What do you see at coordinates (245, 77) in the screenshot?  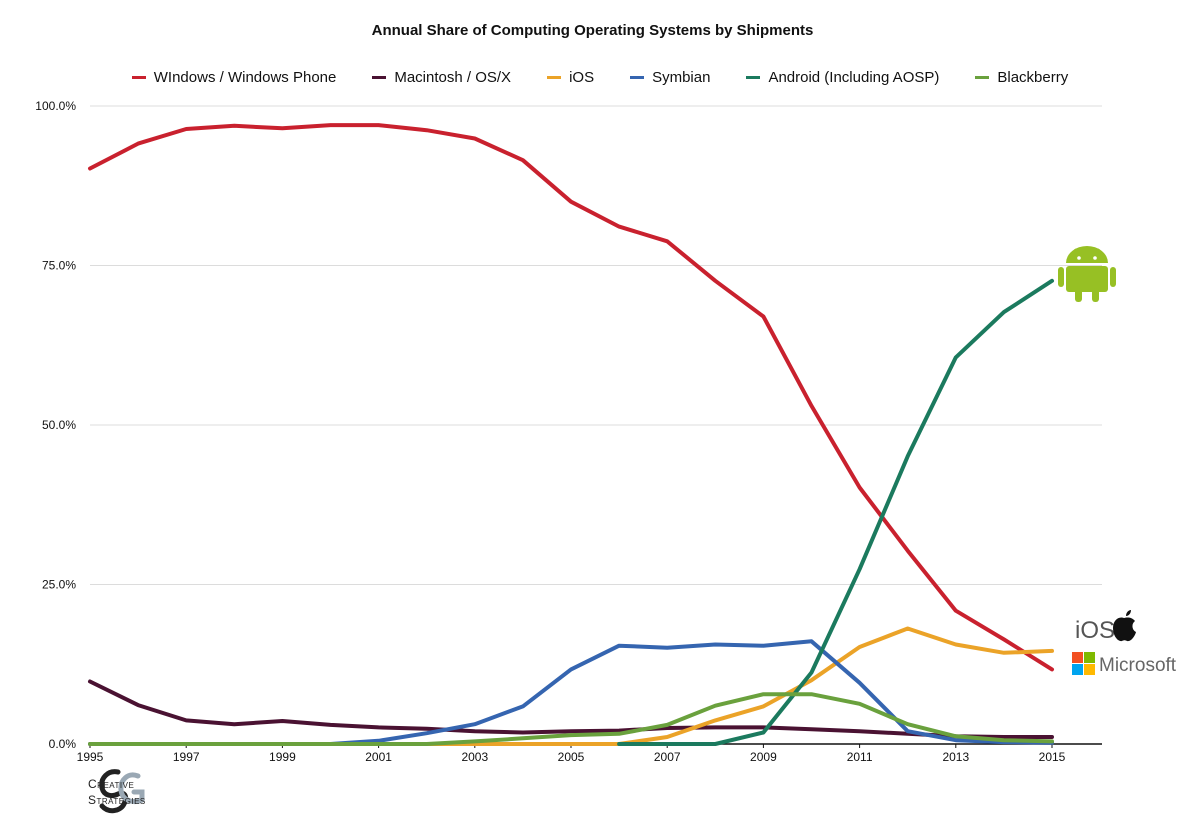 I see `legend-label-windows: WIndows / Windows Phone` at bounding box center [245, 77].